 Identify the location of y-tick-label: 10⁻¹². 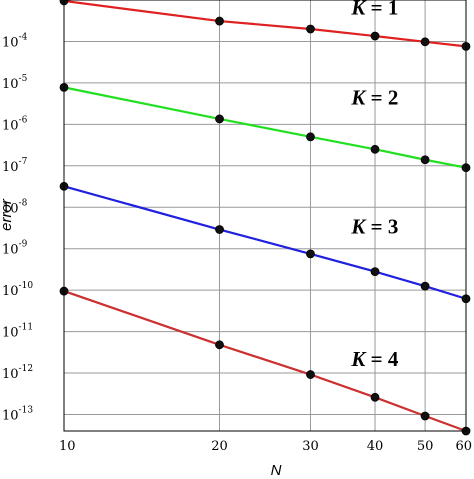
(17, 373).